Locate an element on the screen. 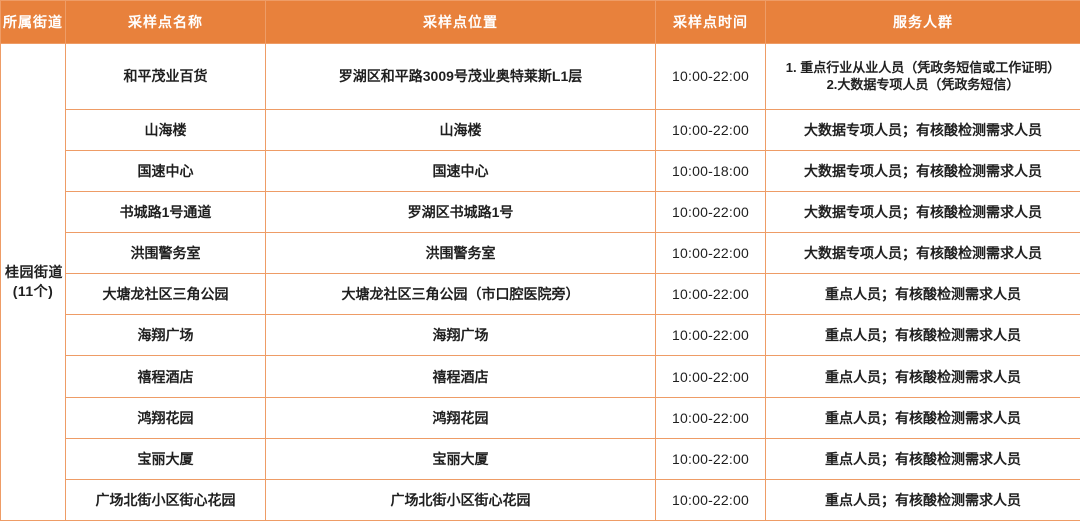 The image size is (1080, 521). street-cell: 桂园街道 (11个) is located at coordinates (33, 282).